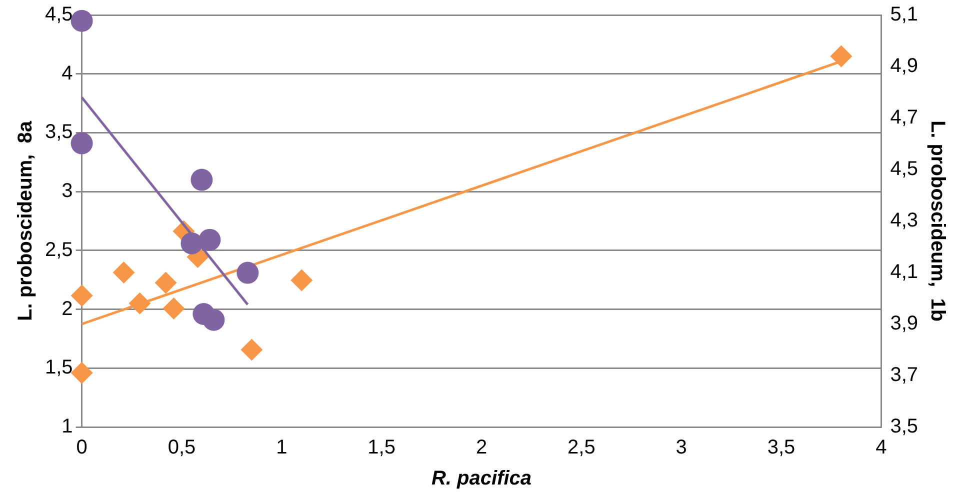 This screenshot has width=963, height=500. Describe the element at coordinates (681, 447) in the screenshot. I see `x-tick-label: 3` at that location.